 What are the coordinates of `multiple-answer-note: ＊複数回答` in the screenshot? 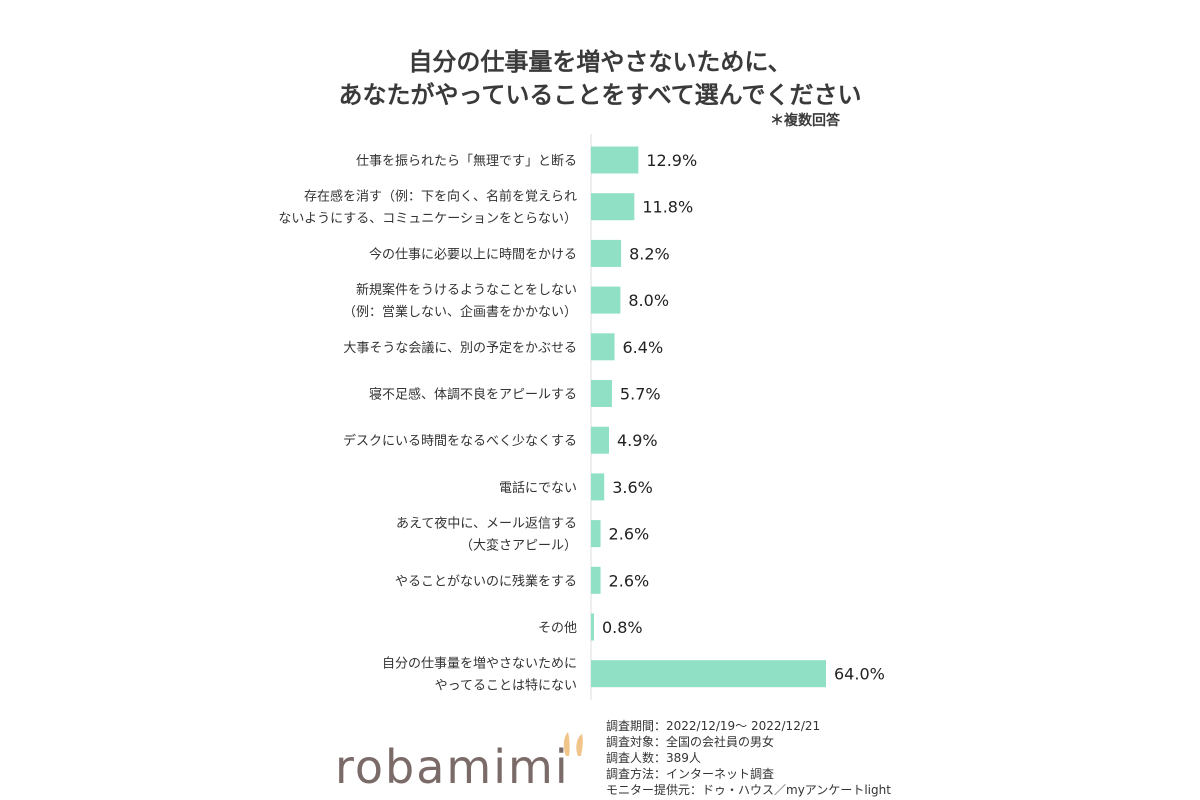 It's located at (805, 121).